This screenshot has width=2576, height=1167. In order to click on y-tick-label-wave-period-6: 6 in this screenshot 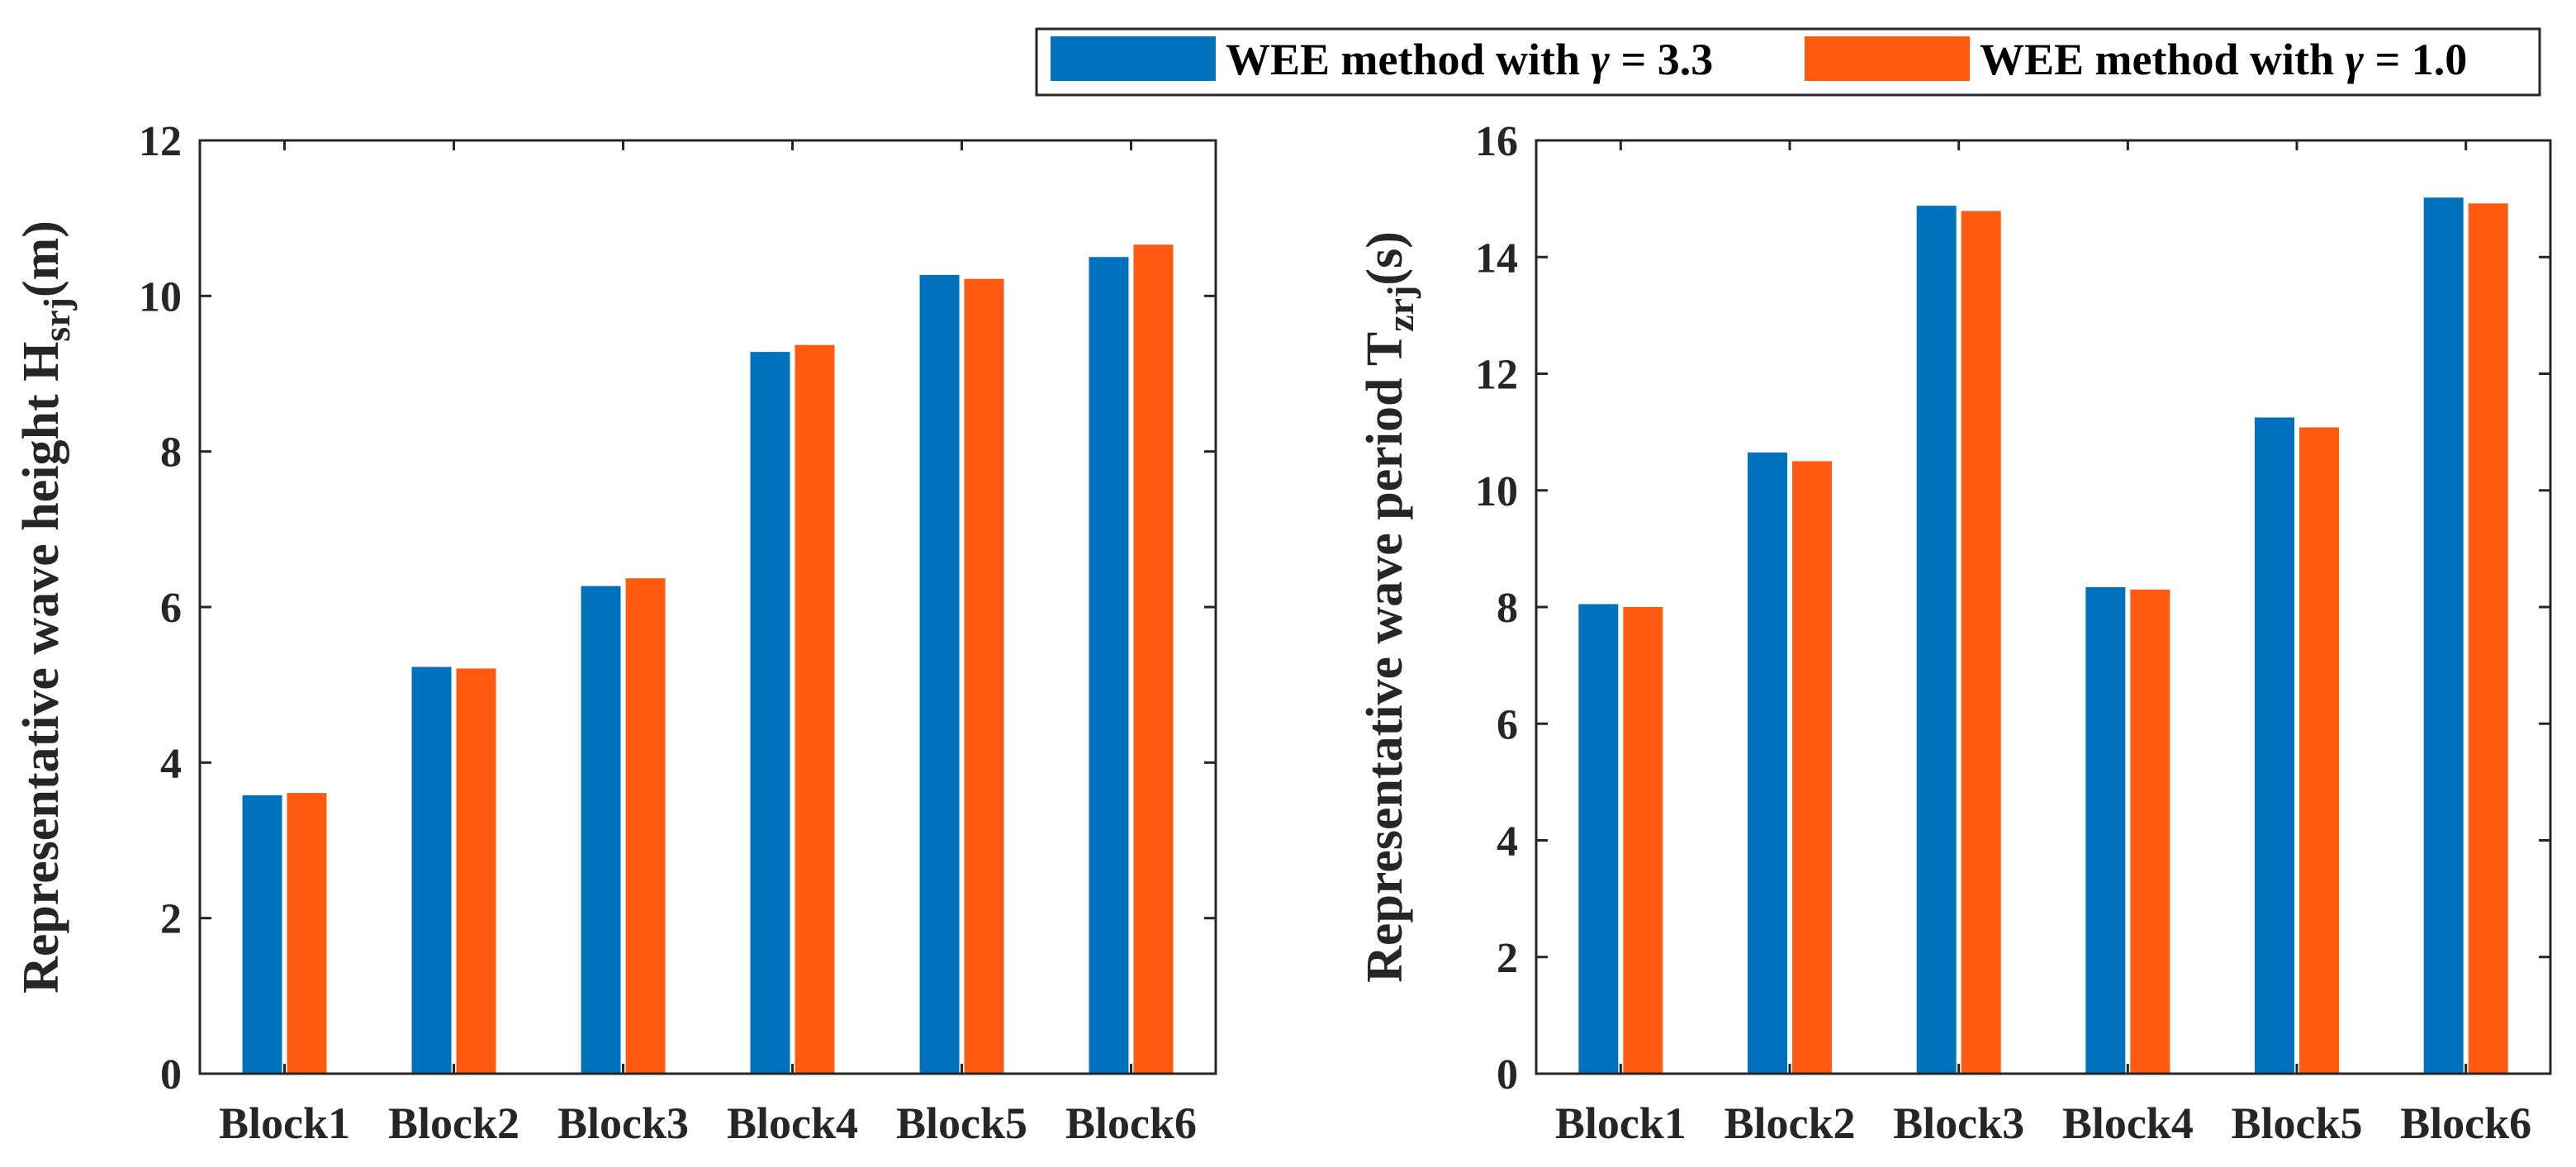, I will do `click(1507, 725)`.